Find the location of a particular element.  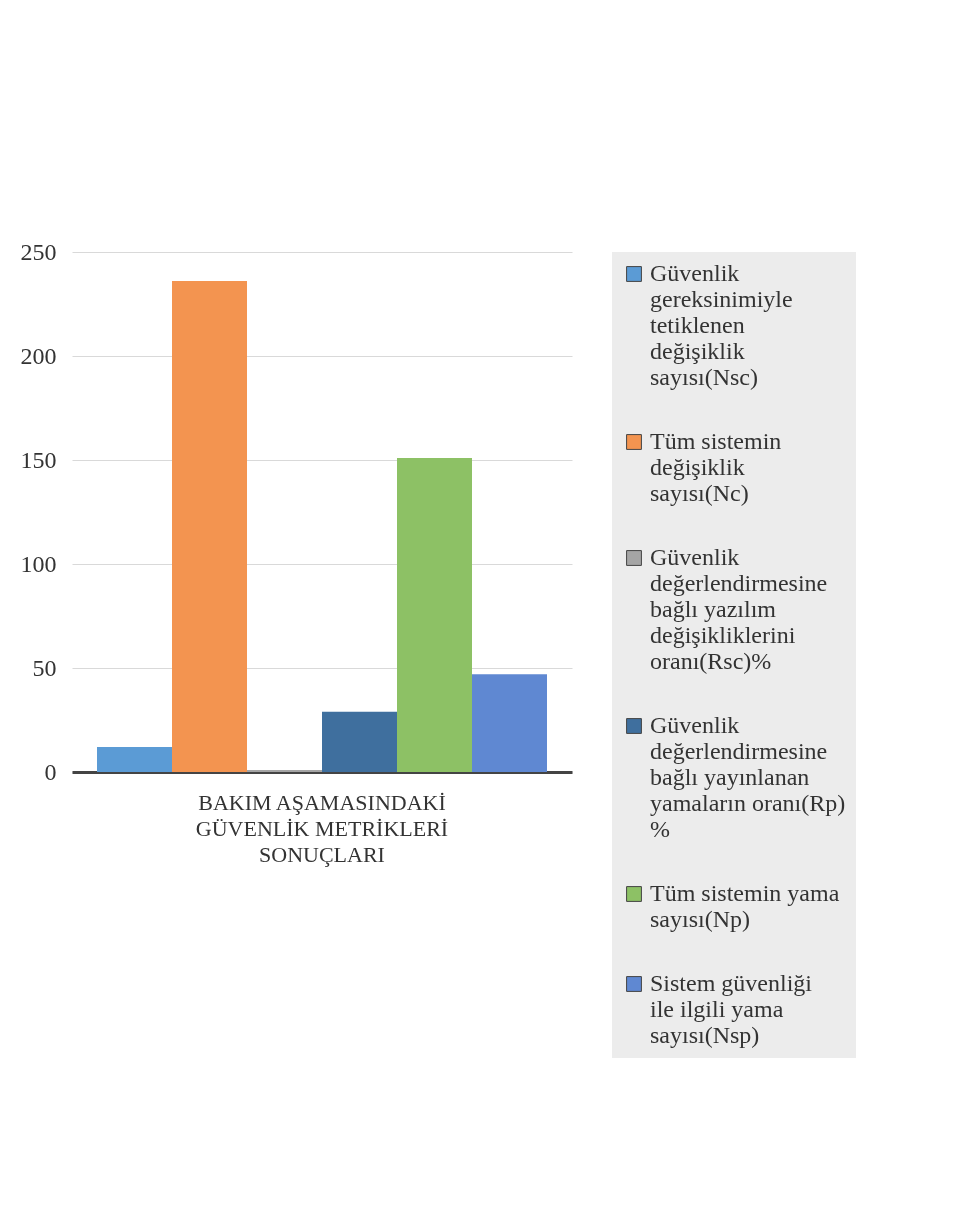

legend-label: Güvenlik değerlendirmesine bağlı yayınlanan yamaların oranı(Rp) % is located at coordinates (748, 777).